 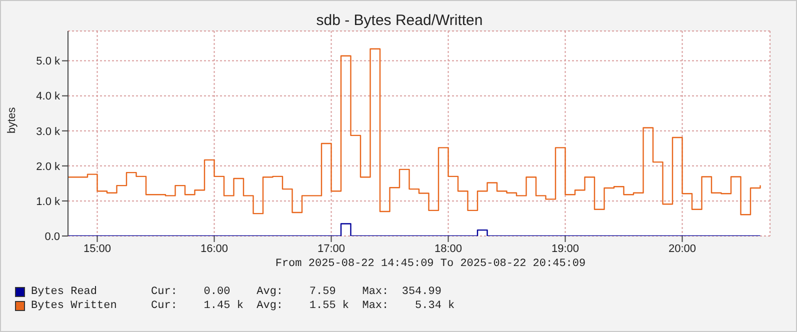 I want to click on y-tick-label: 0.0, so click(x=52, y=236).